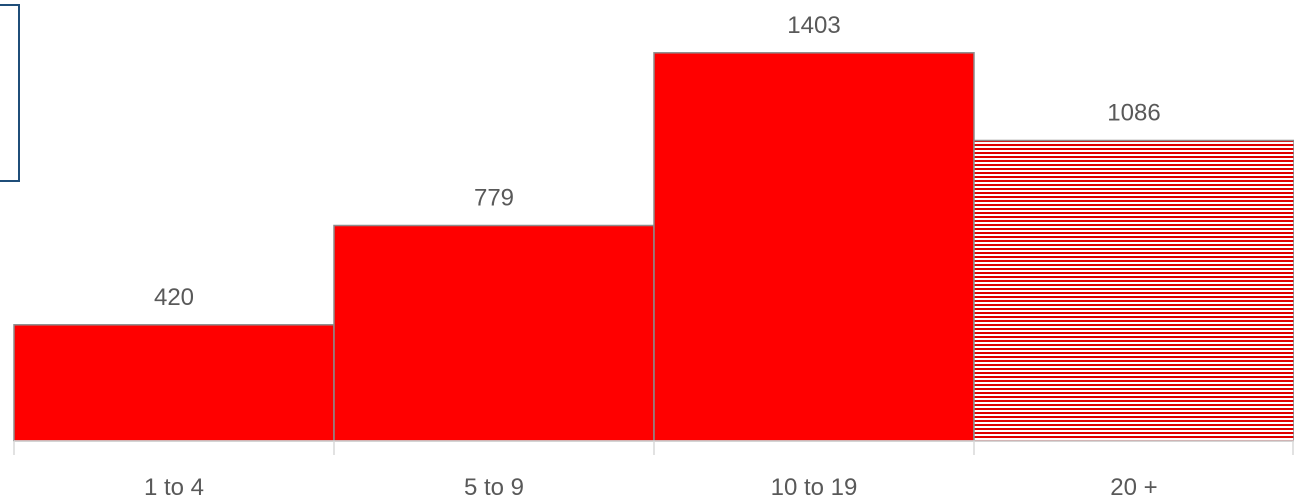 This screenshot has width=1294, height=504. I want to click on category-label-4: 20 +, so click(1133, 486).